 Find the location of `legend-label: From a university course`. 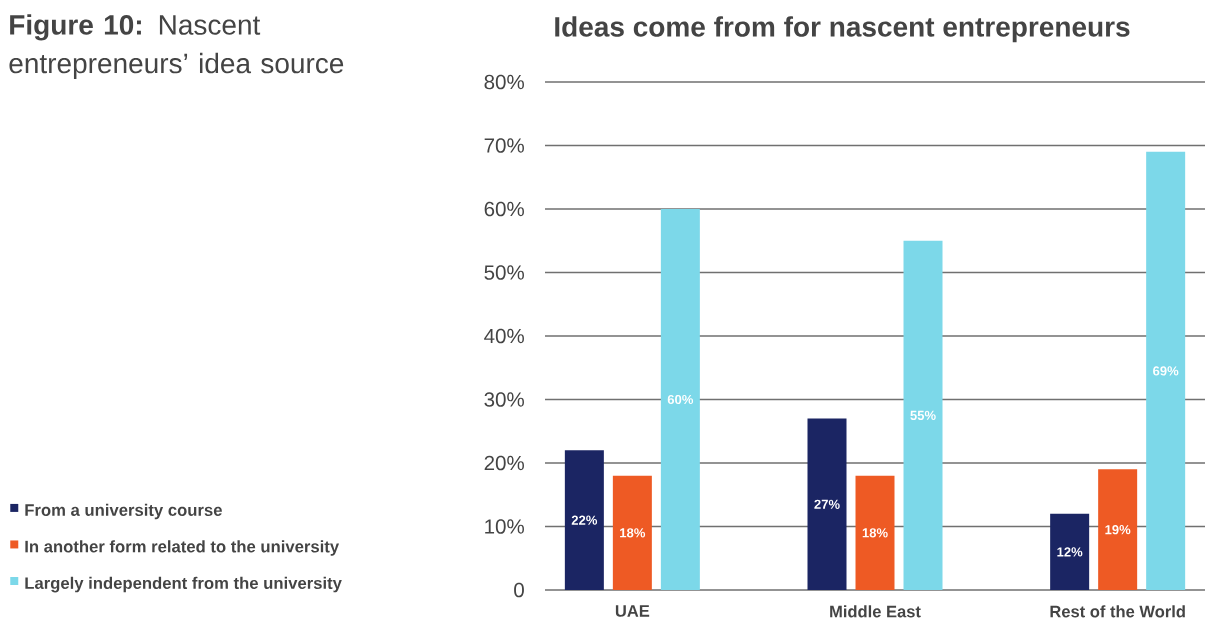

legend-label: From a university course is located at coordinates (123, 511).